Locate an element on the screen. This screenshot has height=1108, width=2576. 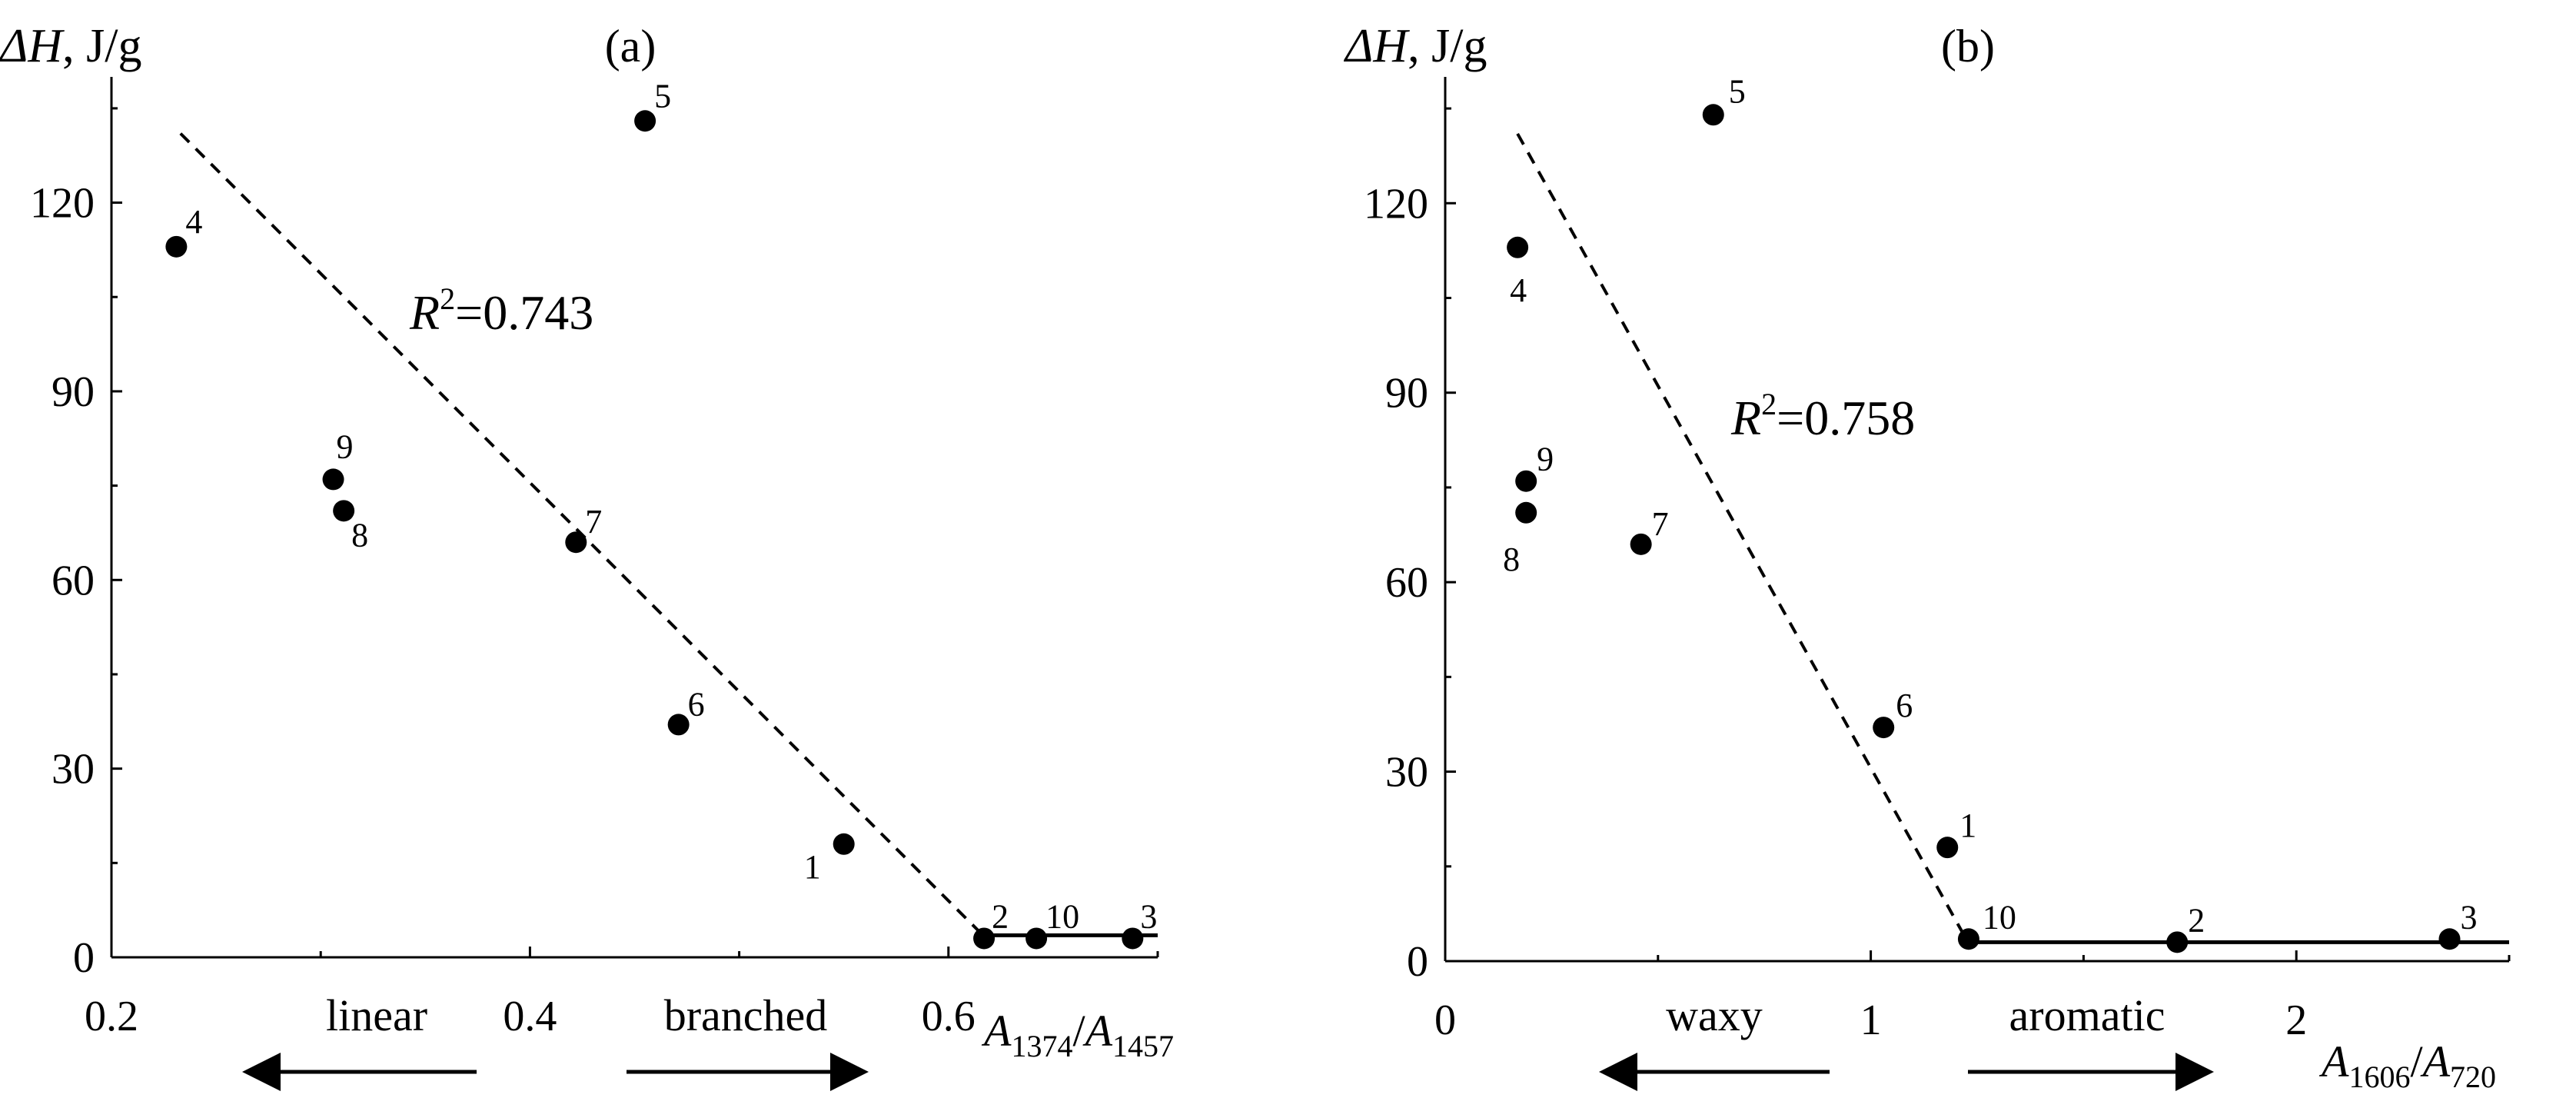
r-squared-annotation: R2=0.743 is located at coordinates (501, 310).